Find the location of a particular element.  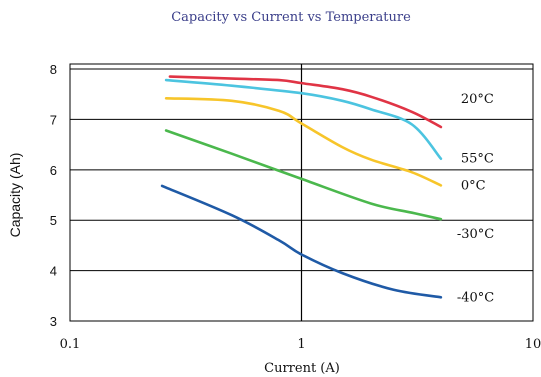

y-axis-label: Capacity (Ah) is located at coordinates (15, 195).